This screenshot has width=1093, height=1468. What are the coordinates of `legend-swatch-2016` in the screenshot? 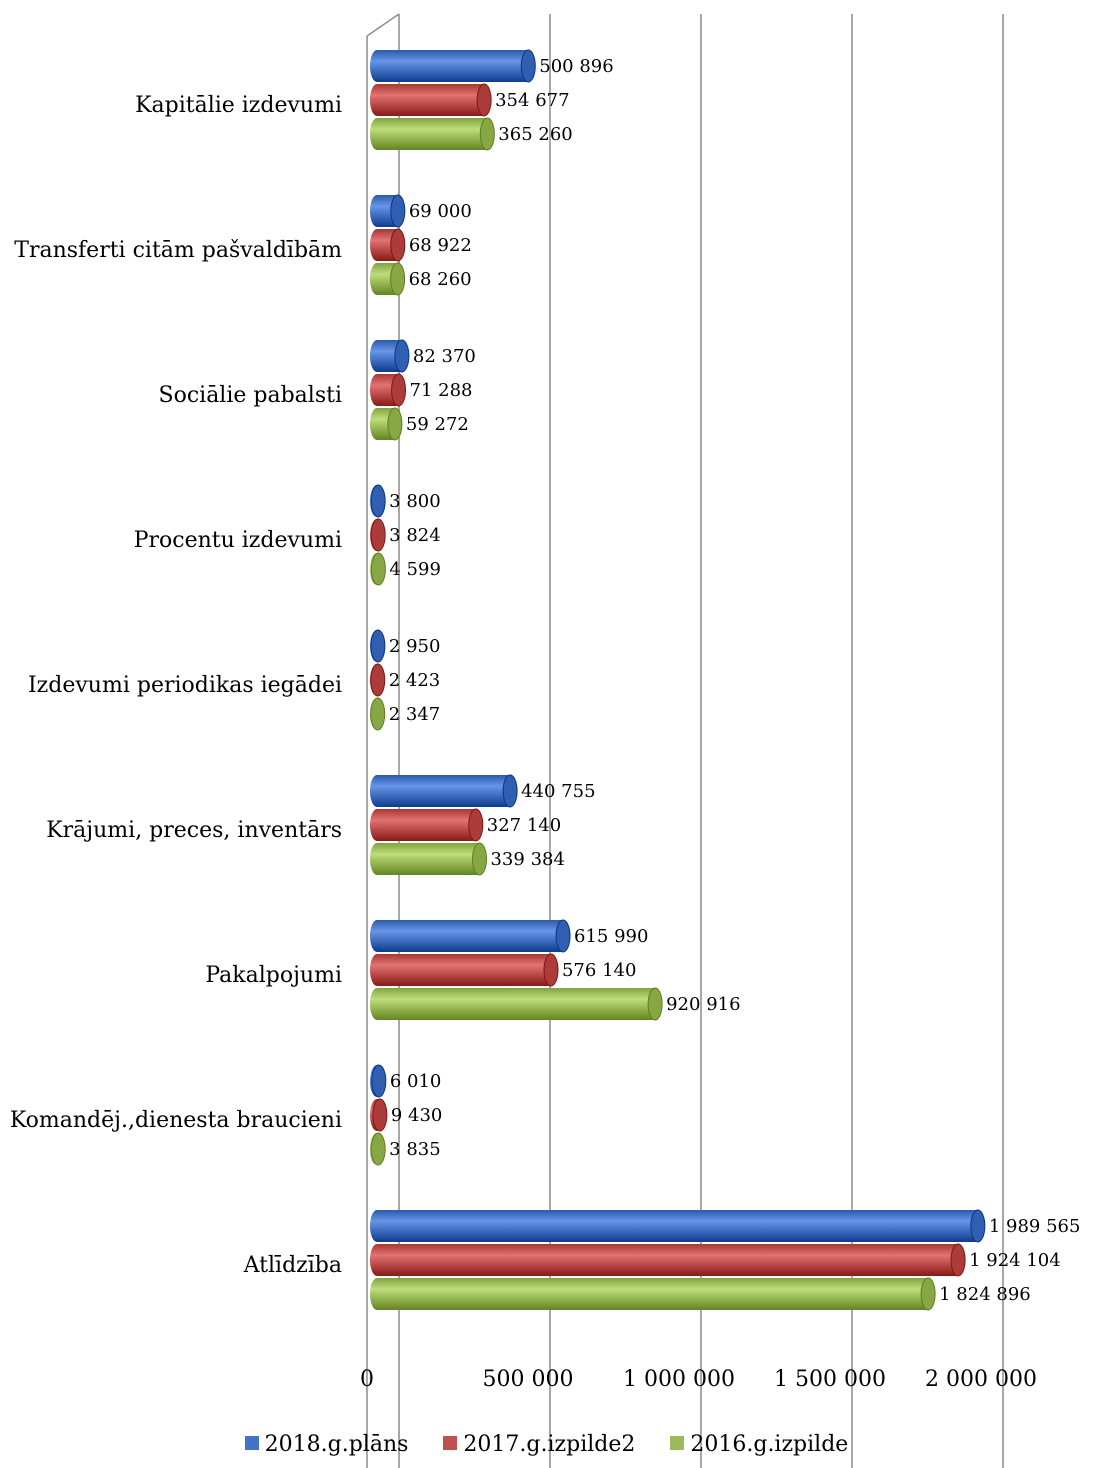 It's located at (677, 1443).